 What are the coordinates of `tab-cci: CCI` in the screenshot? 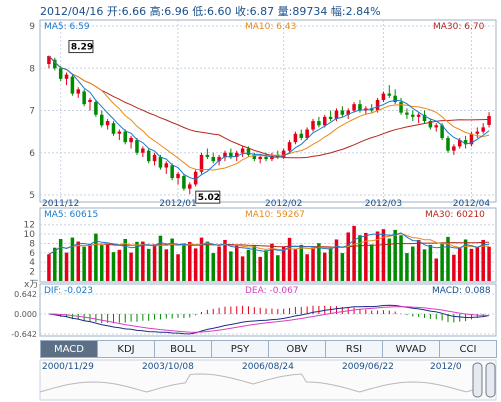 It's located at (468, 349).